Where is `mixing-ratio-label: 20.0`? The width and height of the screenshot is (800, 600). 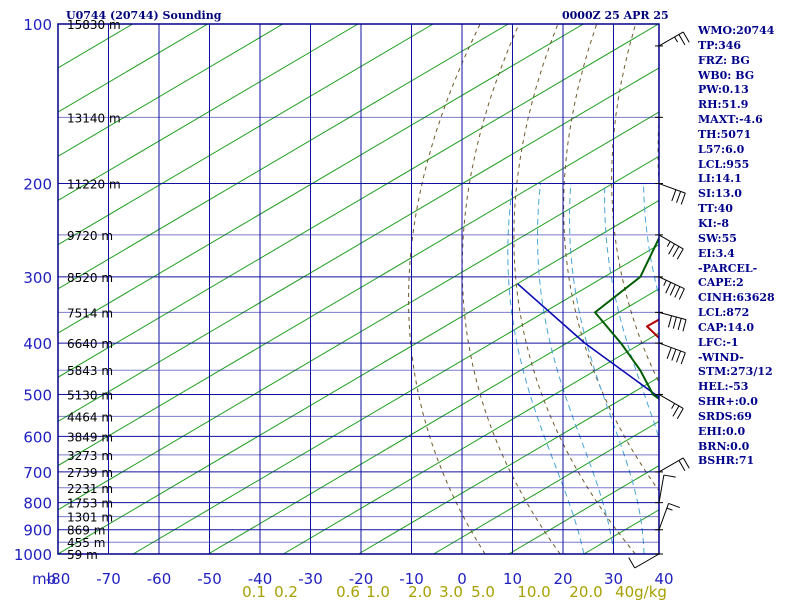
mixing-ratio-label: 20.0 is located at coordinates (585, 591).